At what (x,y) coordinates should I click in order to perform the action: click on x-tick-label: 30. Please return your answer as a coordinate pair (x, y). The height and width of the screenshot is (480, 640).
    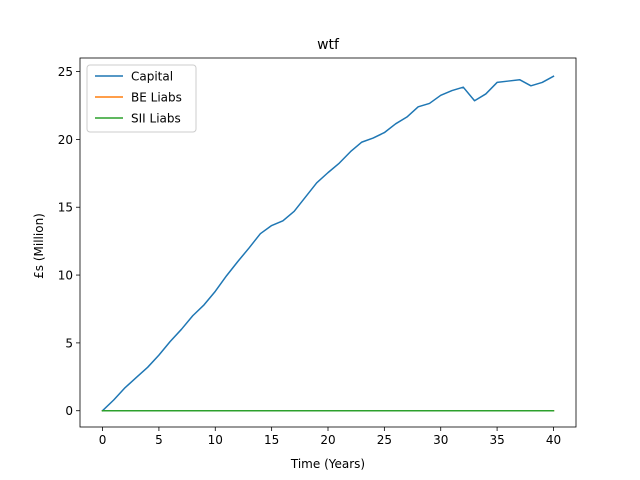
    Looking at the image, I should click on (440, 440).